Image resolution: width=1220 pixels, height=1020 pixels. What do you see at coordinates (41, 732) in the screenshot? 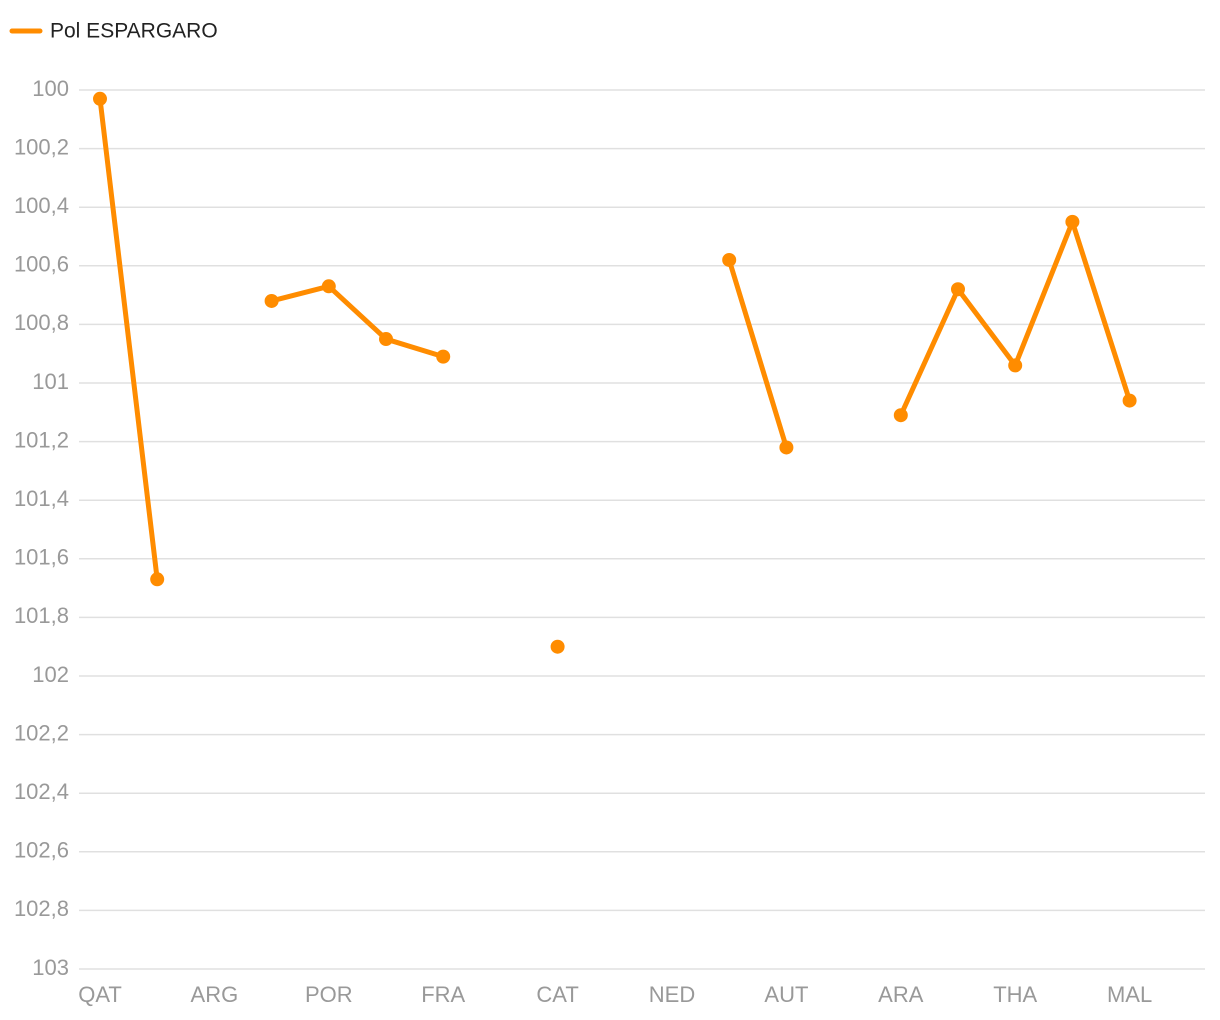
I see `y-tick-label: 102,2` at bounding box center [41, 732].